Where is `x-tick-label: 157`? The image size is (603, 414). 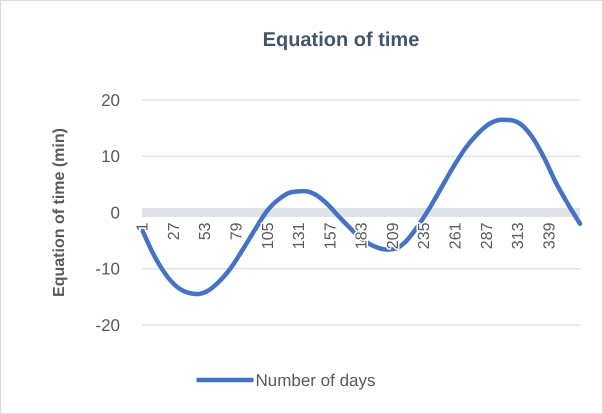 x-tick-label: 157 is located at coordinates (331, 236).